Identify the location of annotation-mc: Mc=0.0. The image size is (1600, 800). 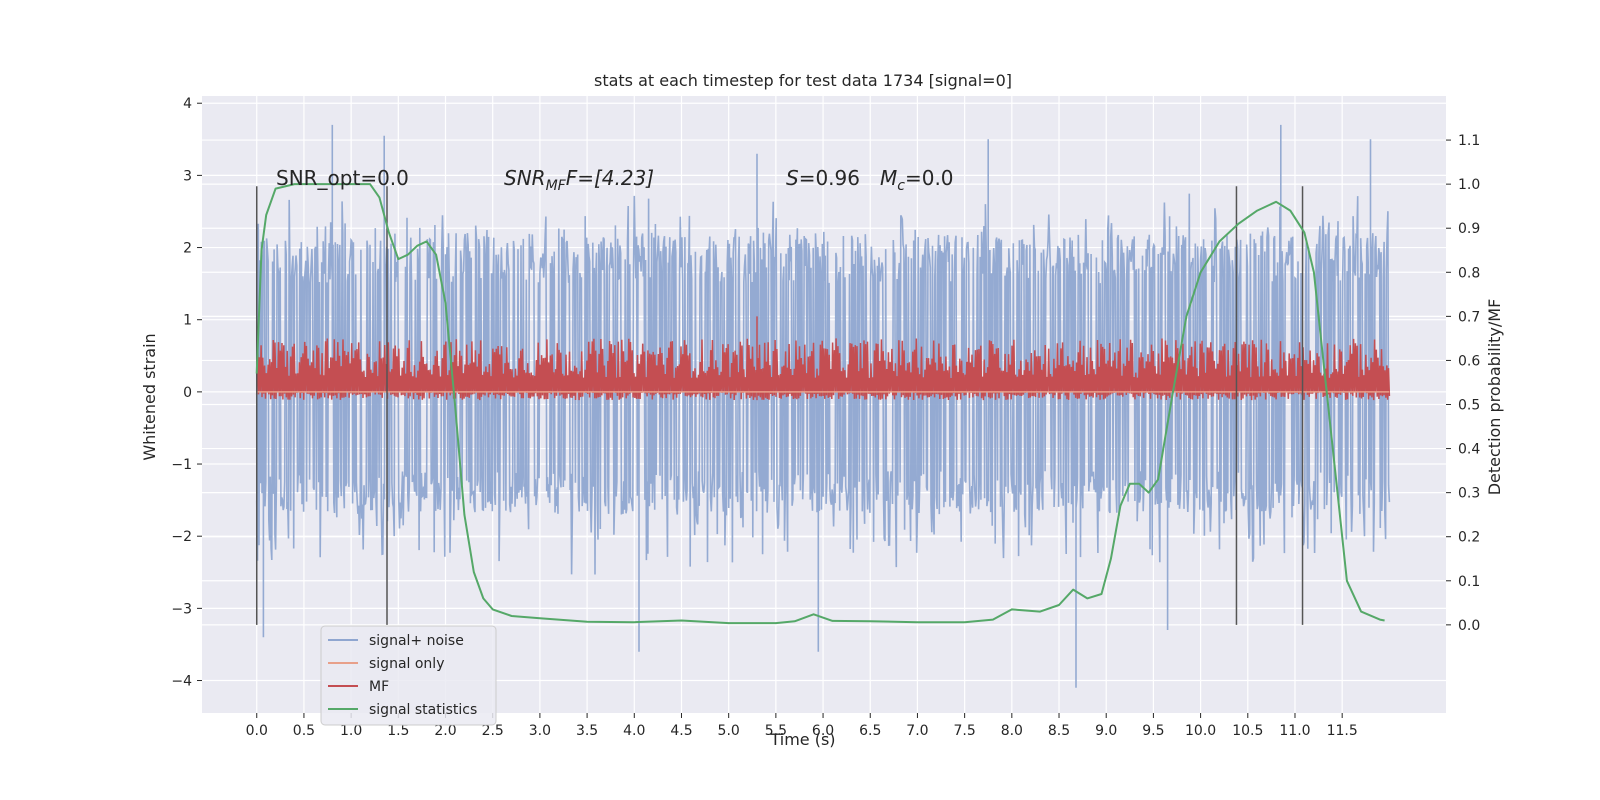
(917, 180).